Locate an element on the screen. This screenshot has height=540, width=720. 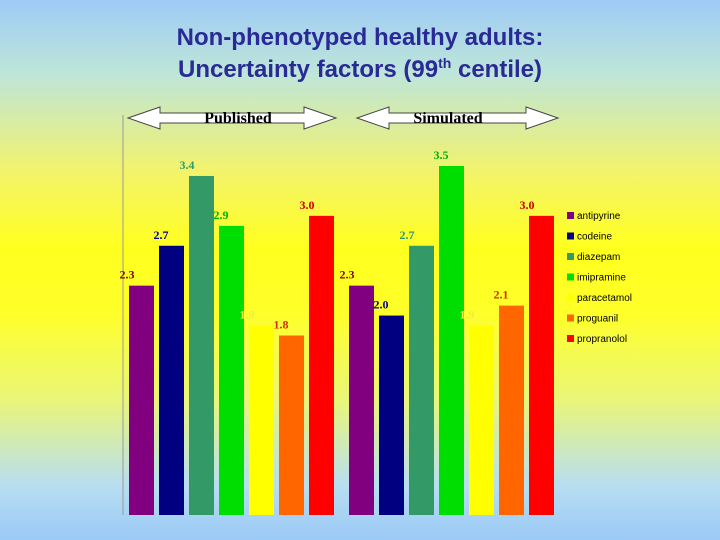
group-arrow-simulated is located at coordinates (457, 118).